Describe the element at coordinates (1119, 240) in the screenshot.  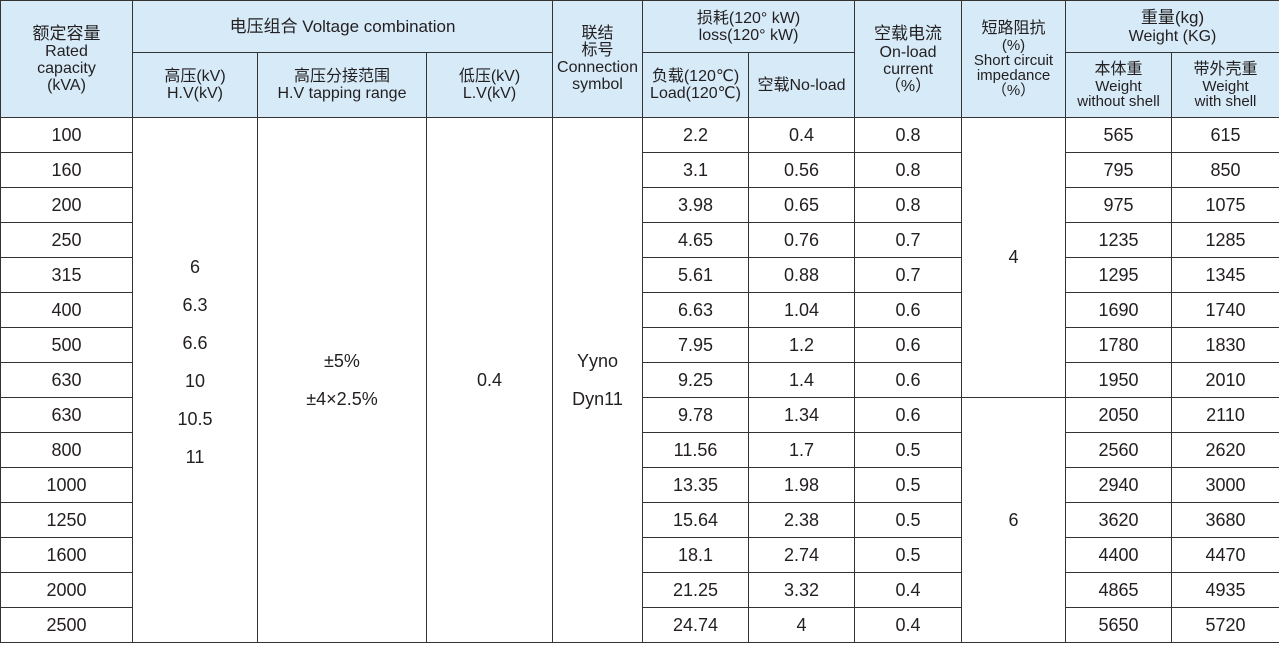
I see `cell-weight-body: 1235` at that location.